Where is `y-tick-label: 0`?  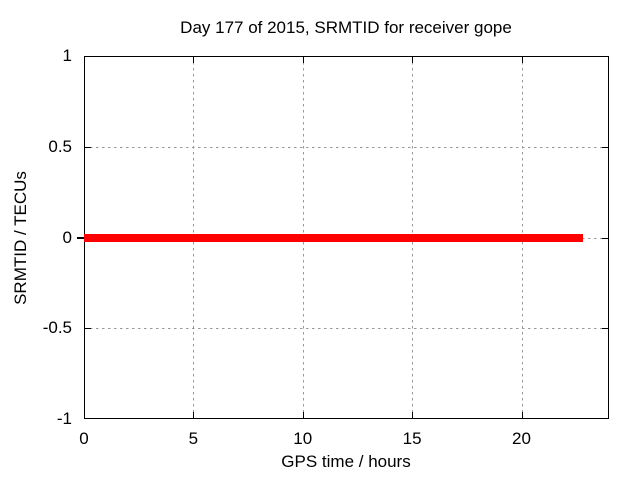
y-tick-label: 0 is located at coordinates (67, 237).